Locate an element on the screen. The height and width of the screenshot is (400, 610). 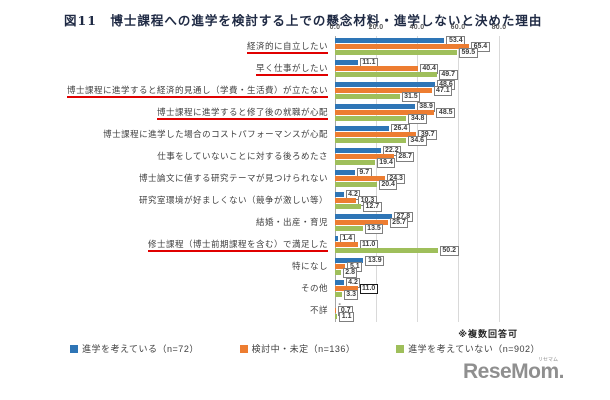
x-axis-tick: 60.0 is located at coordinates (458, 27).